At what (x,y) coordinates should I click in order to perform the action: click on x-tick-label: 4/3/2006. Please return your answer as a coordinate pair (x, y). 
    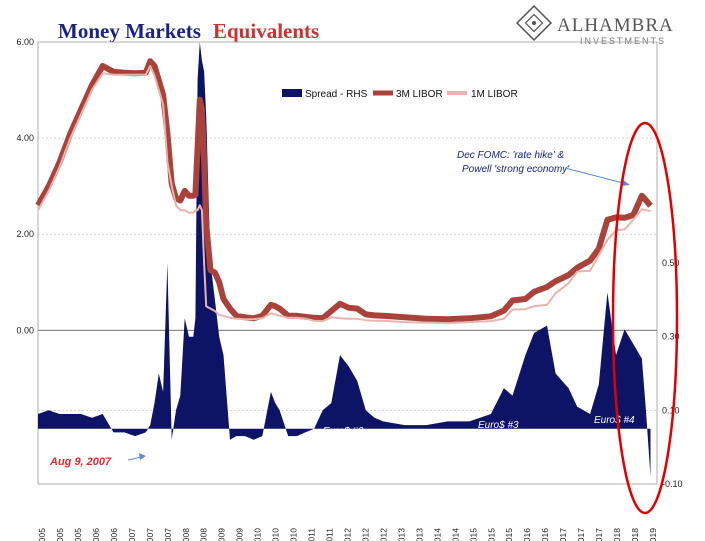
    Looking at the image, I should click on (96, 534).